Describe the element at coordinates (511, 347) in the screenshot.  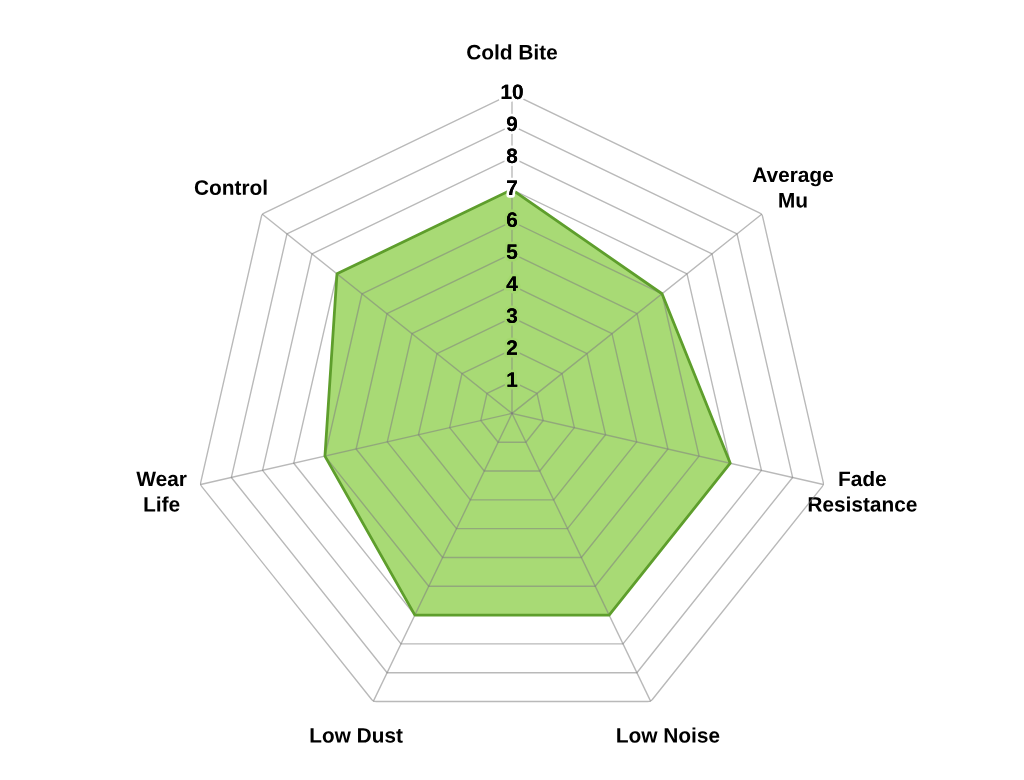
I see `y-tick-label: 2` at that location.